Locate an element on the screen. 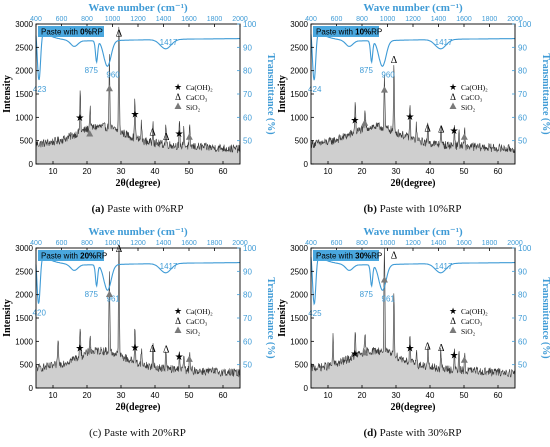  x-tick-label: 40 is located at coordinates (155, 395).